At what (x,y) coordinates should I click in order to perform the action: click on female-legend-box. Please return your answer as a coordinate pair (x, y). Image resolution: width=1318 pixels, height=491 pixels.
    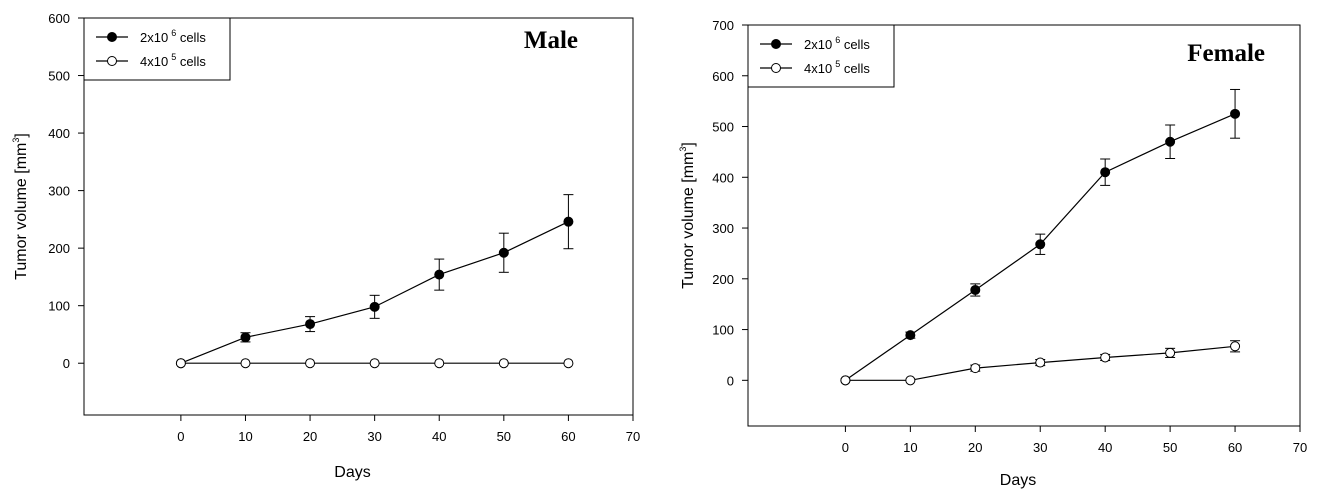
    Looking at the image, I should click on (821, 56).